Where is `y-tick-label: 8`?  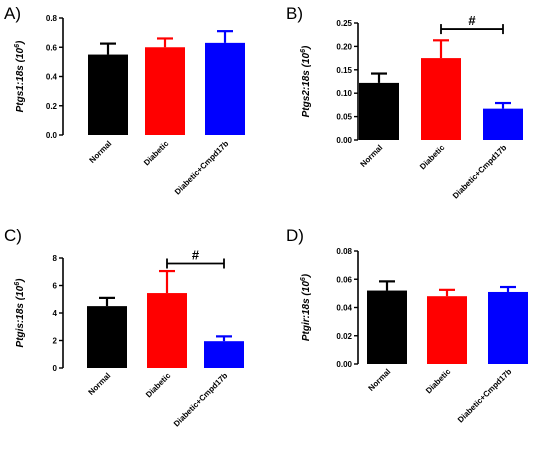
y-tick-label: 8 is located at coordinates (55, 258).